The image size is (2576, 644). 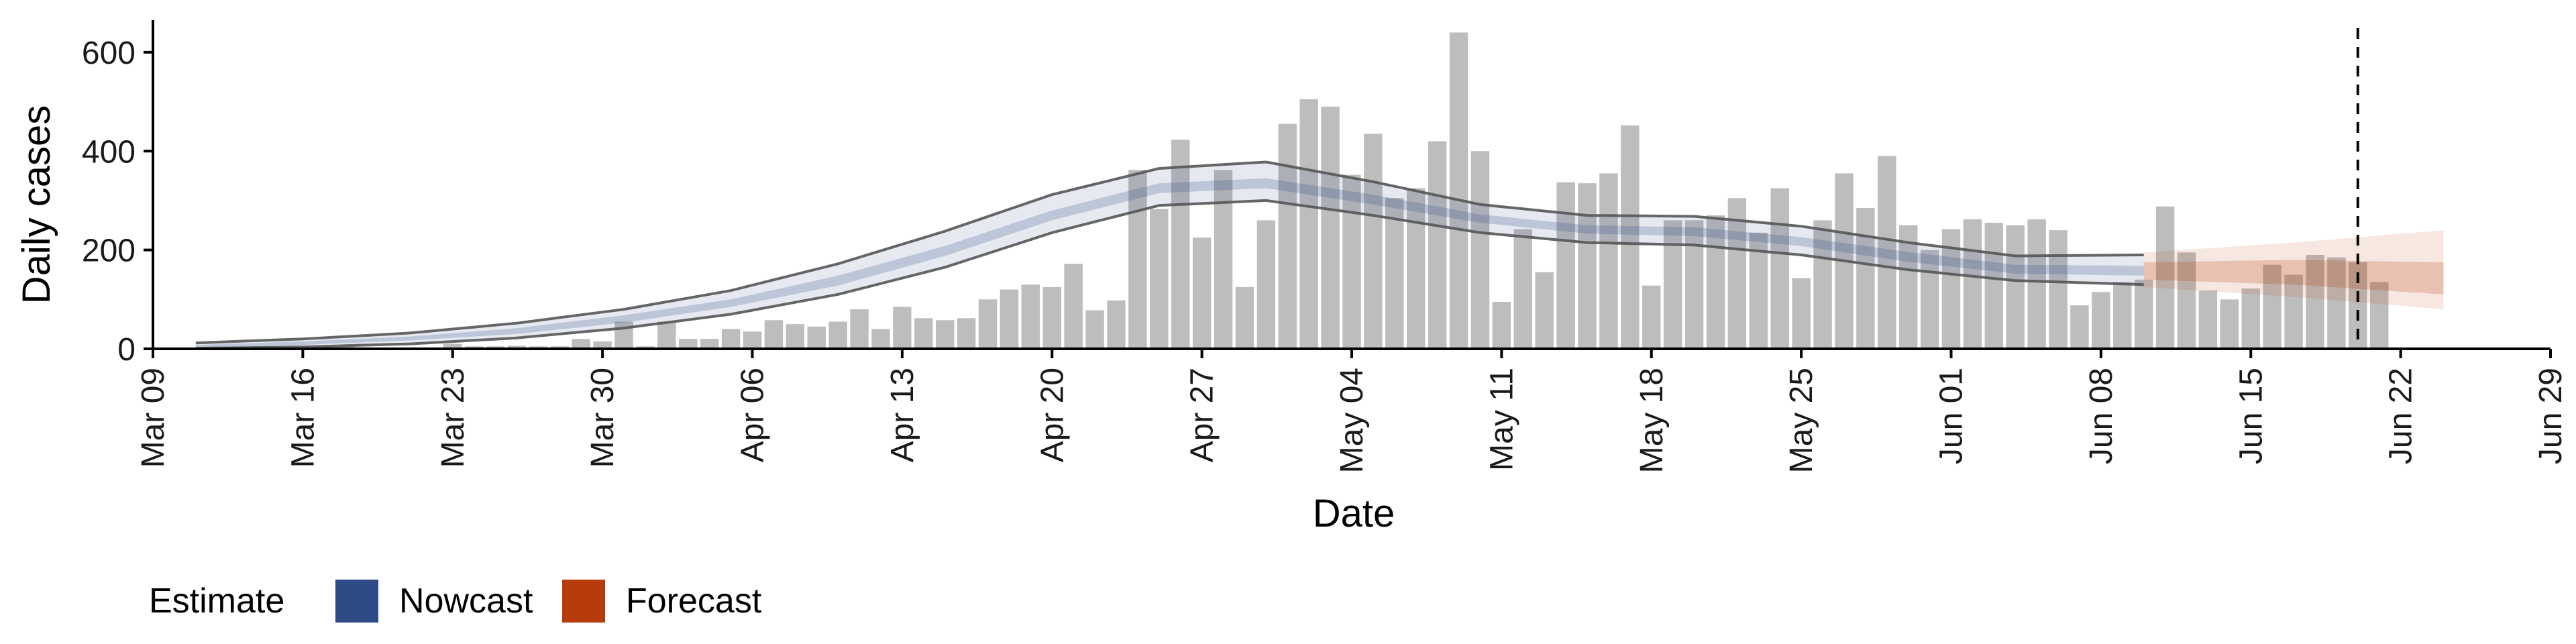 I want to click on x-tick-label: May 11, so click(x=1501, y=419).